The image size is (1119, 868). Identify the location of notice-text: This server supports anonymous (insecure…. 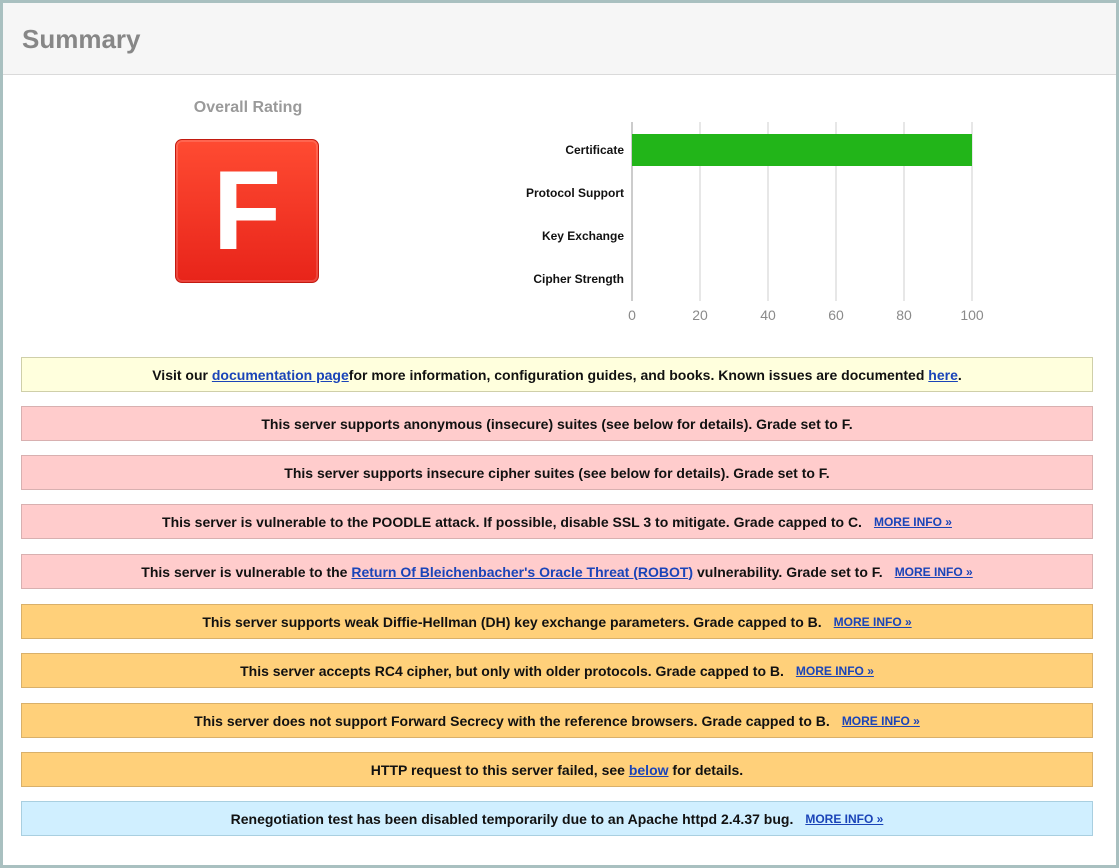
(557, 423).